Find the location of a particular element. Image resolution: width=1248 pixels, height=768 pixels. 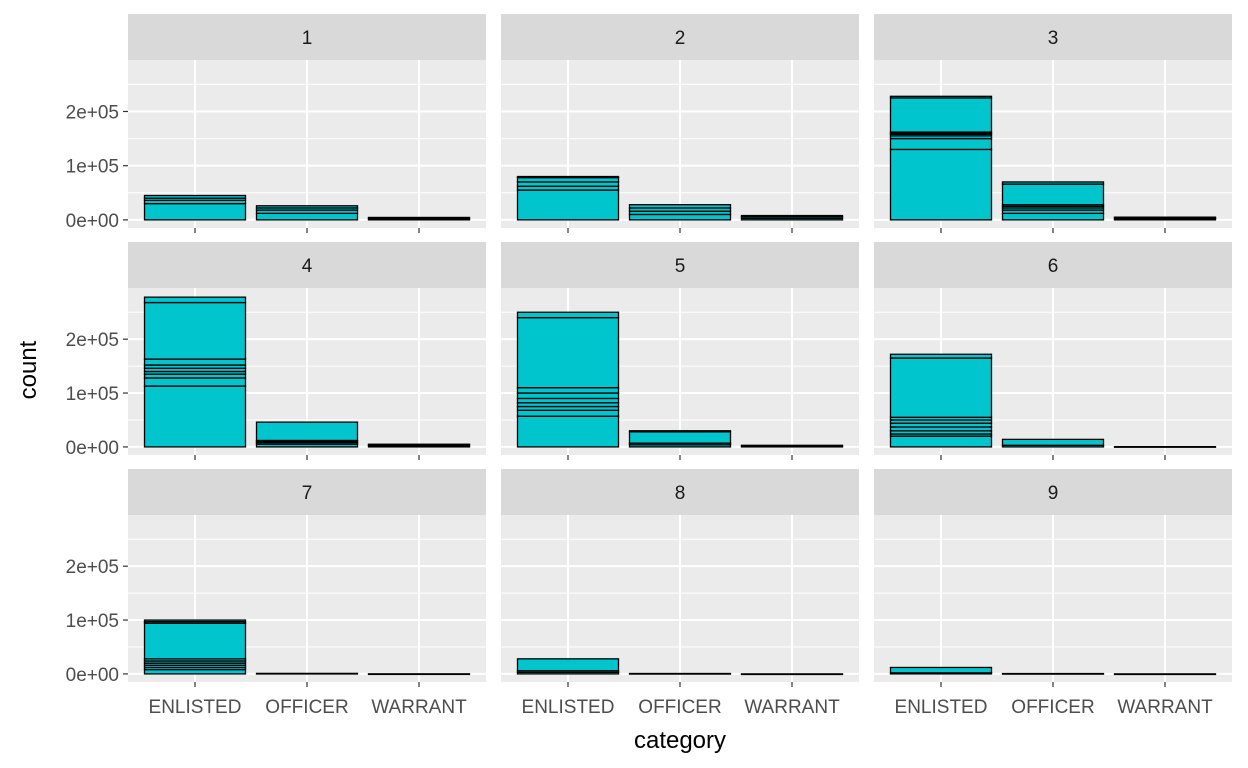

facet-panel-1: 1 0e+00 1e+05 2e+05 is located at coordinates (276, 123).